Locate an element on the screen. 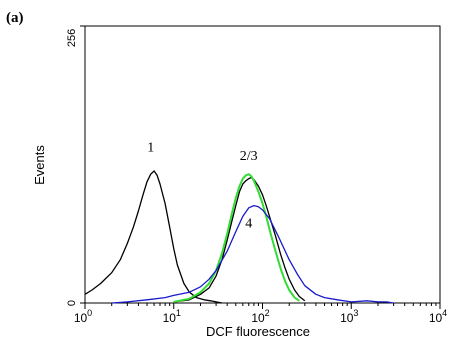  x-tick-label: 10² is located at coordinates (260, 316).